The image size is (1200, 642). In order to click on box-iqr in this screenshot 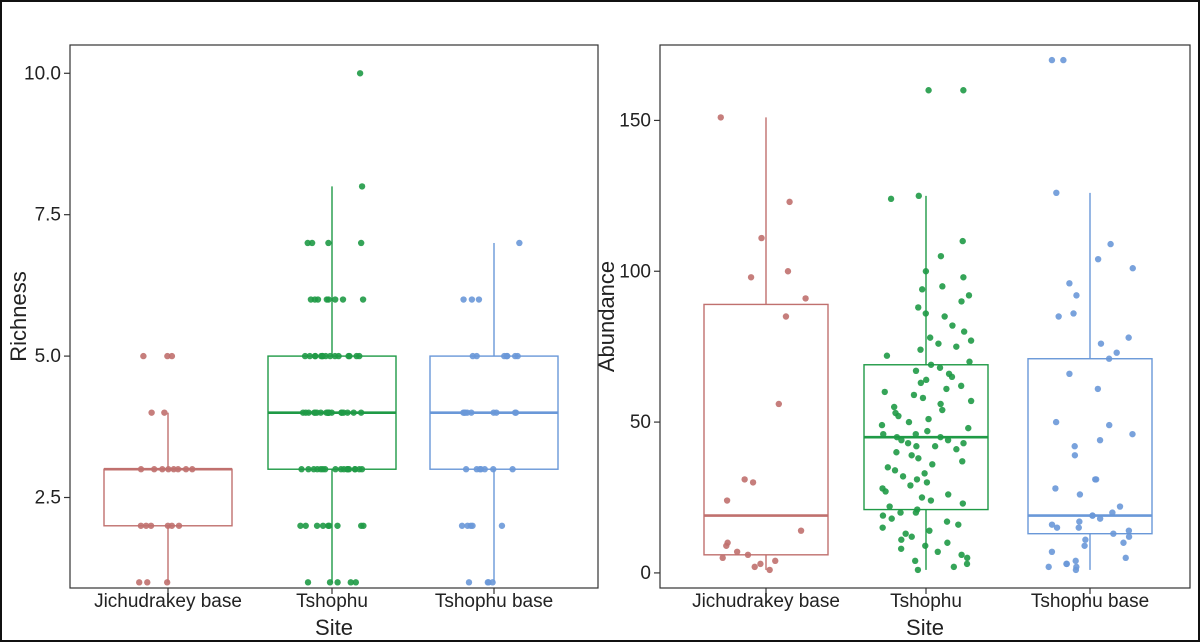, I will do `click(766, 429)`.